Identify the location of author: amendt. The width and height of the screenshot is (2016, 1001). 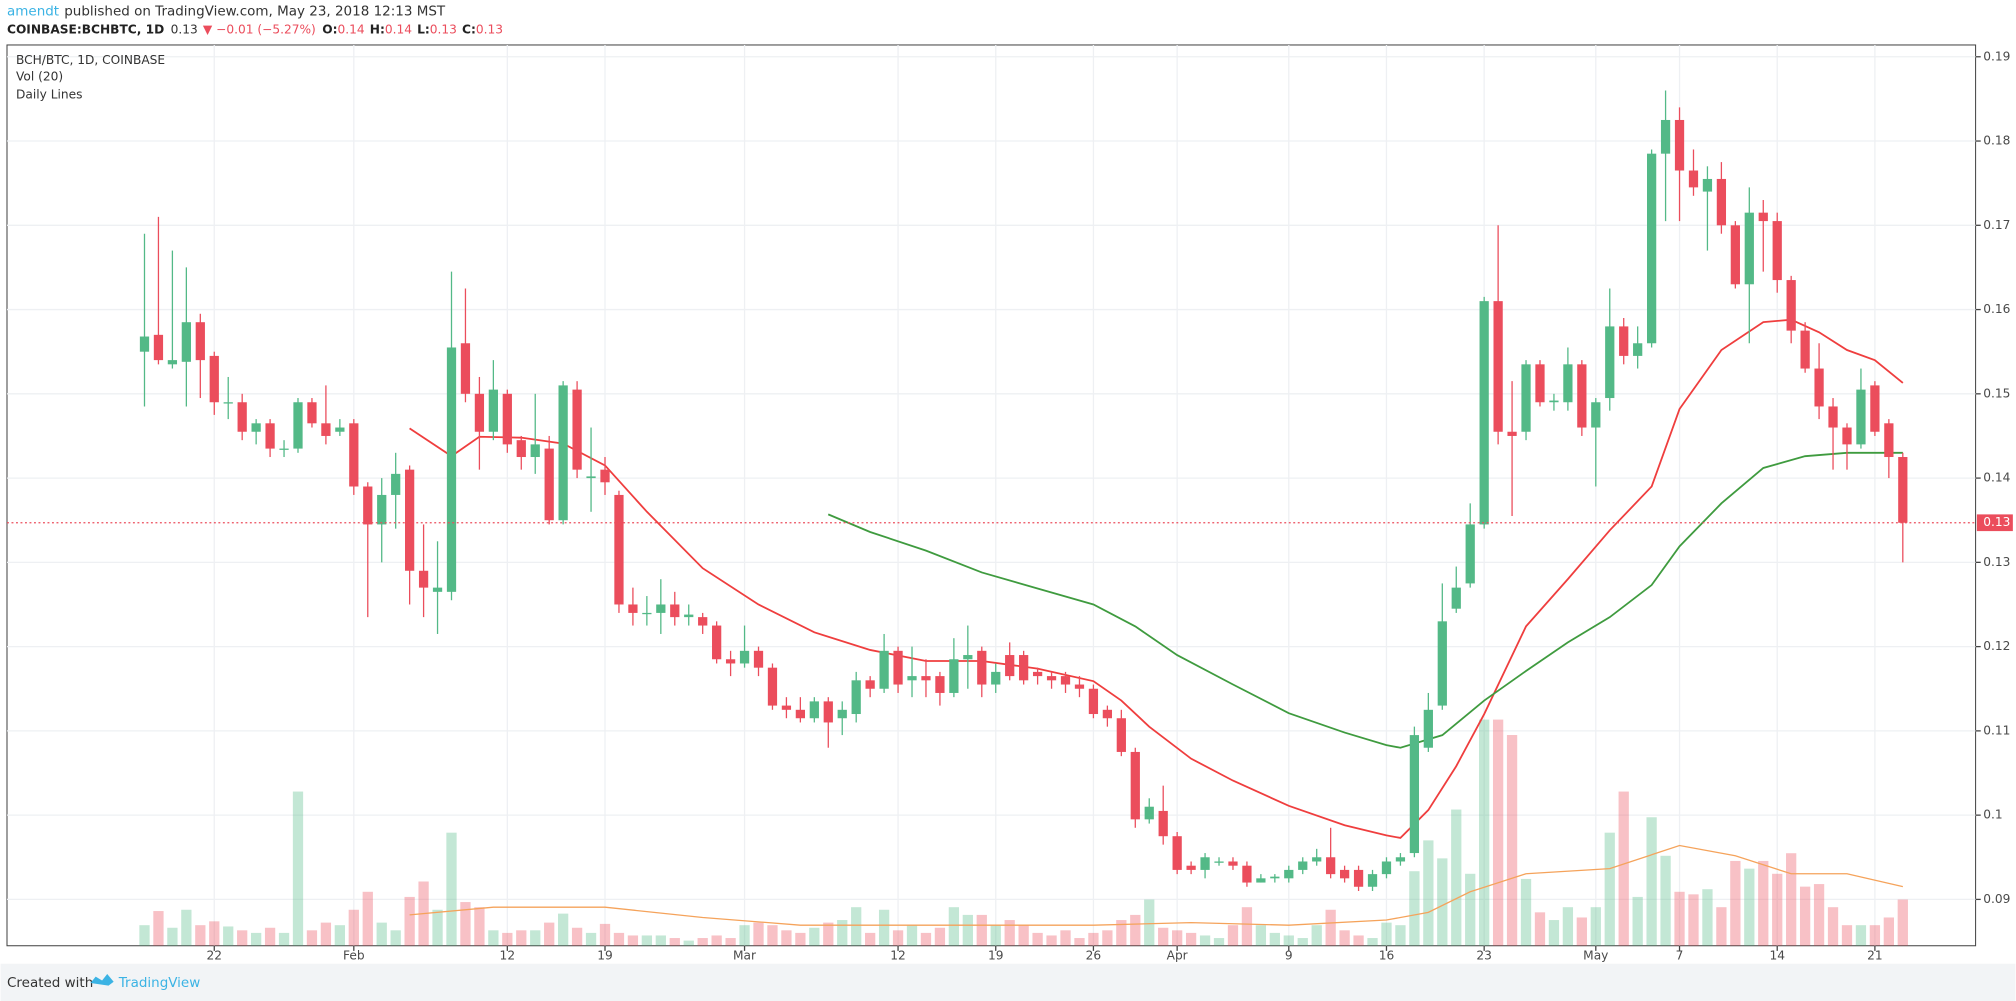
(33, 12).